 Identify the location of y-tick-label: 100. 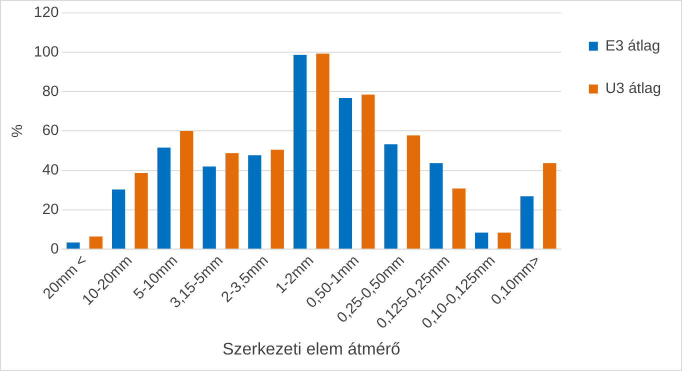
(46, 51).